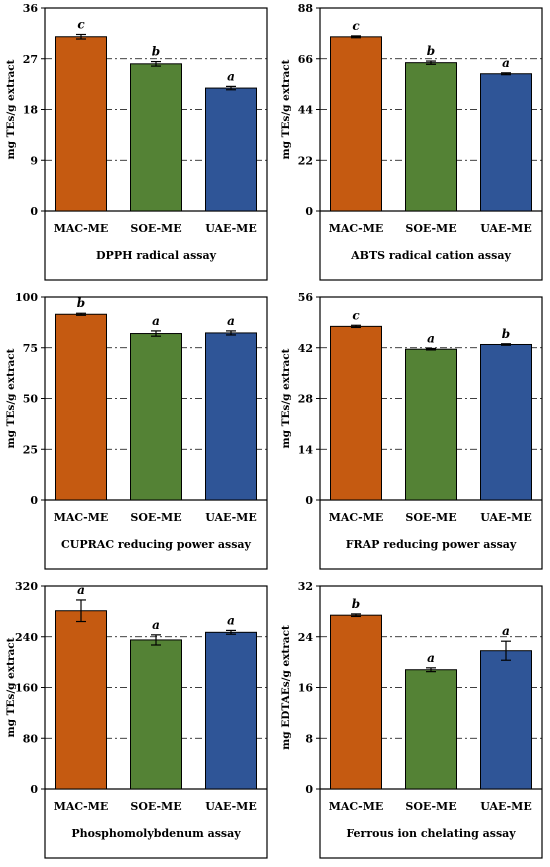 The height and width of the screenshot is (867, 550). What do you see at coordinates (156, 833) in the screenshot?
I see `chart-title: Phosphomolybdenum assay` at bounding box center [156, 833].